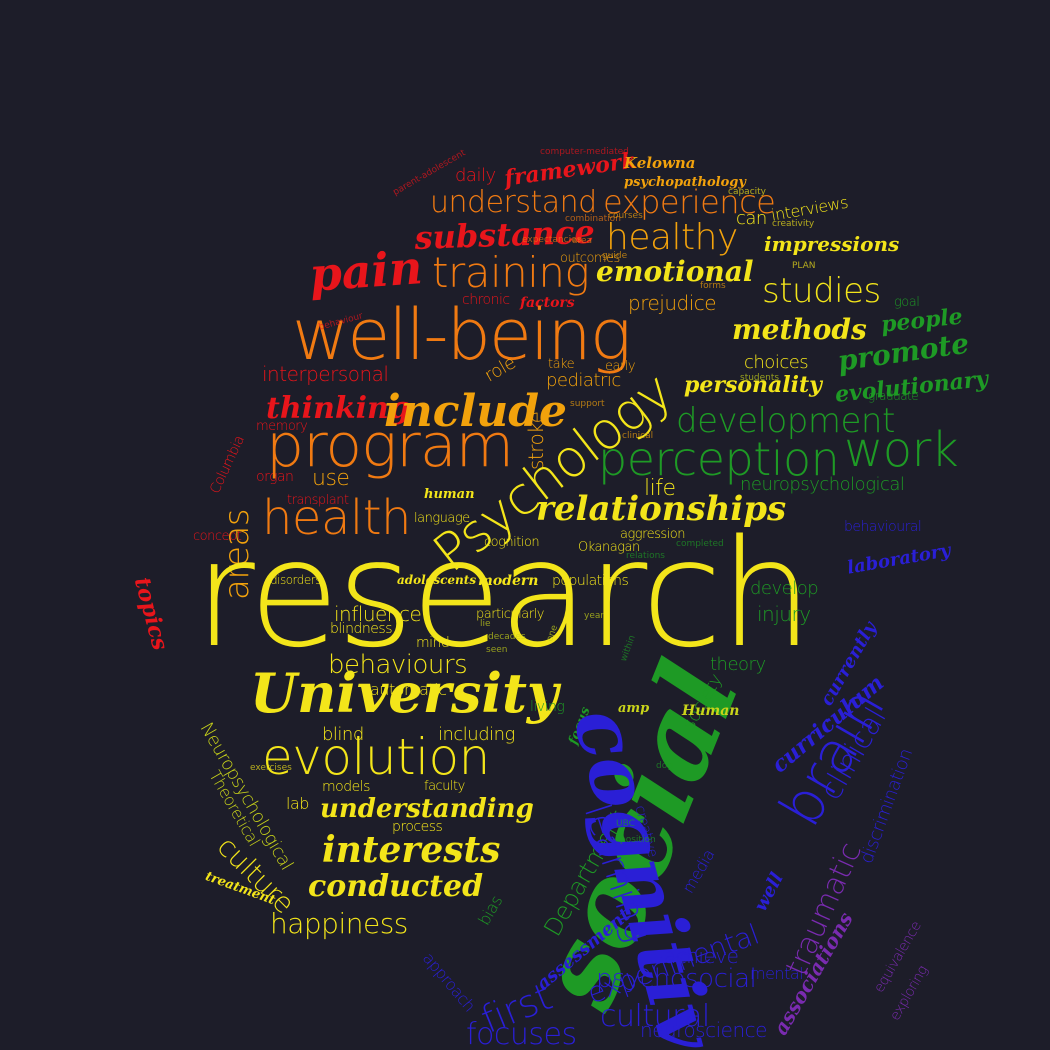 Image resolution: width=1050 pixels, height=1050 pixels. I want to click on word-human: human, so click(449, 494).